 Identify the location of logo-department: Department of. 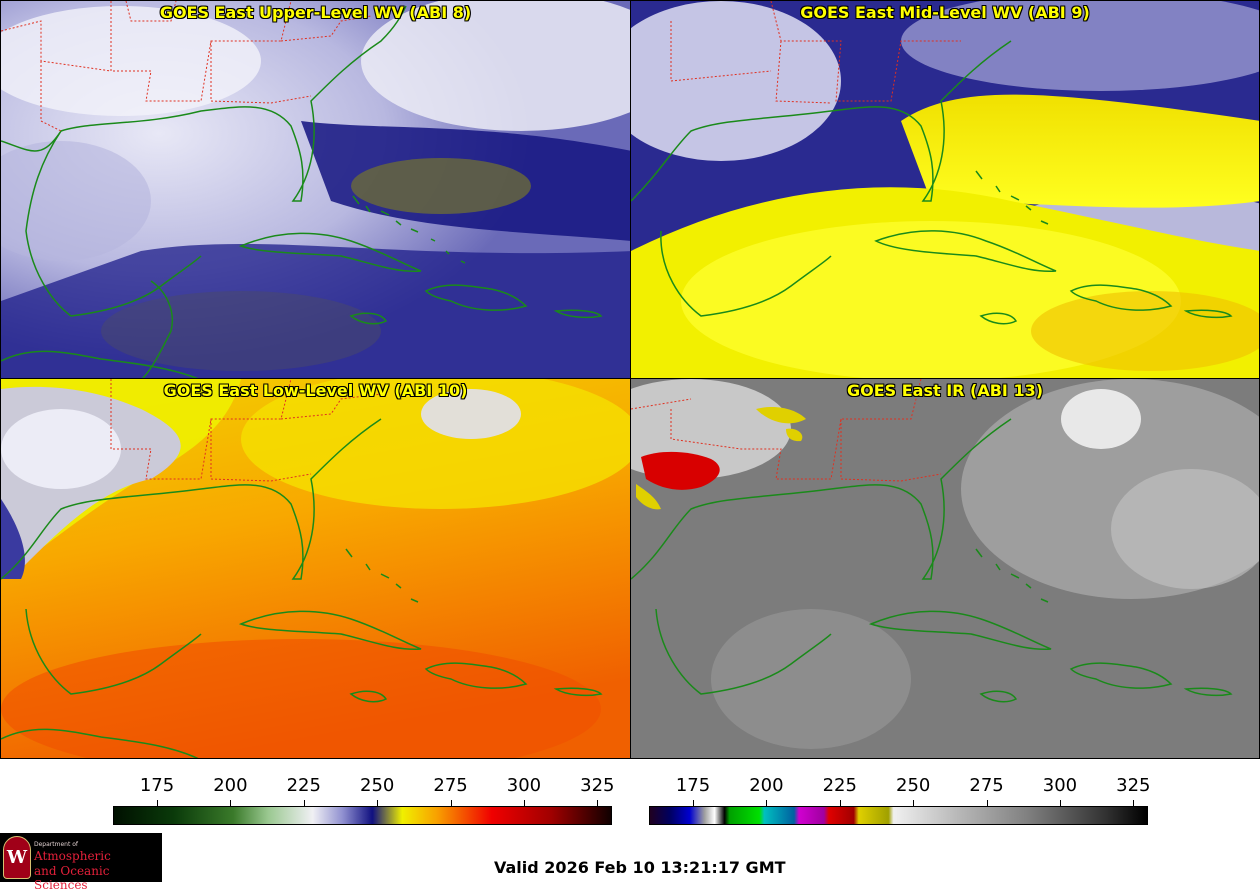
(56, 844).